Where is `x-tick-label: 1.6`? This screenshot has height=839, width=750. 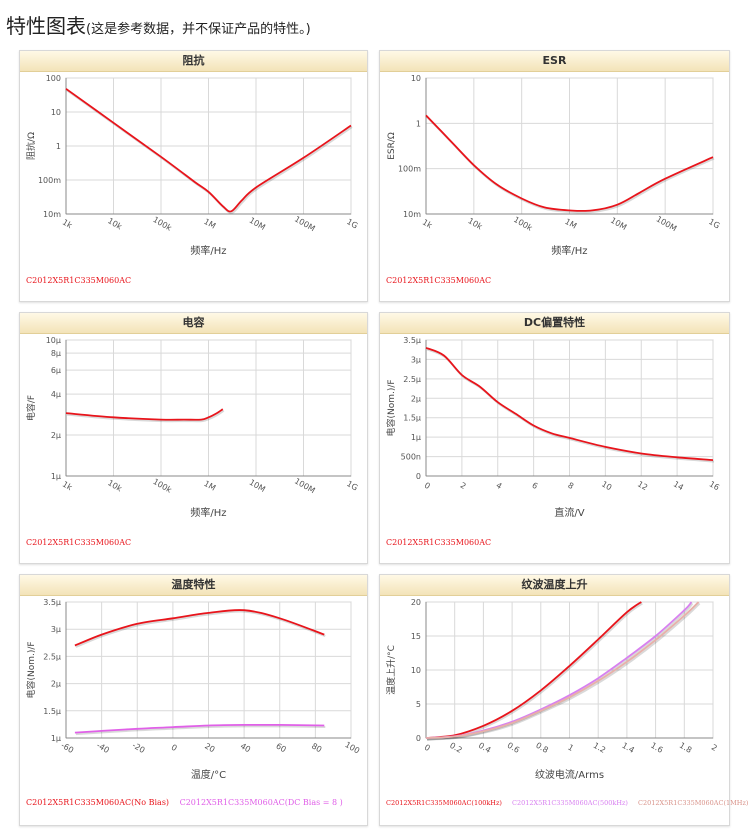 x-tick-label: 1.6 is located at coordinates (657, 748).